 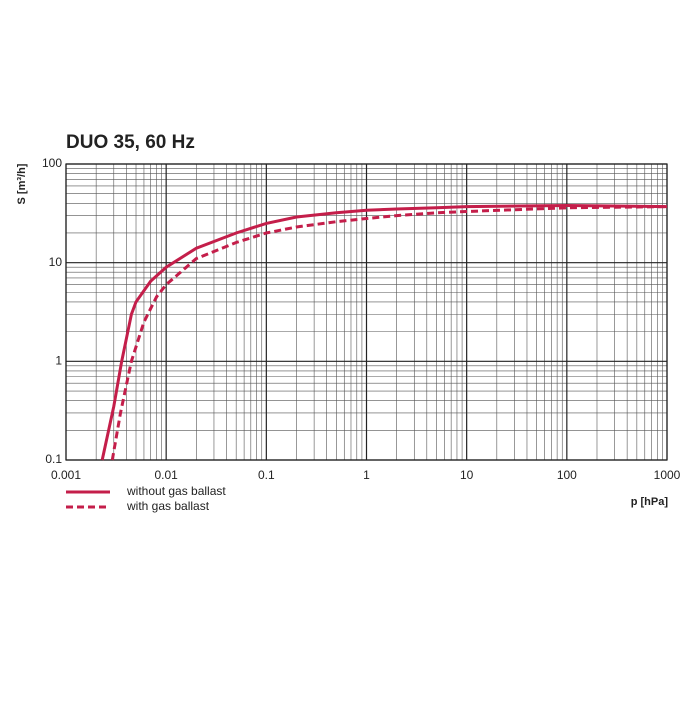 I want to click on legend-label: without gas ballast, so click(x=176, y=491).